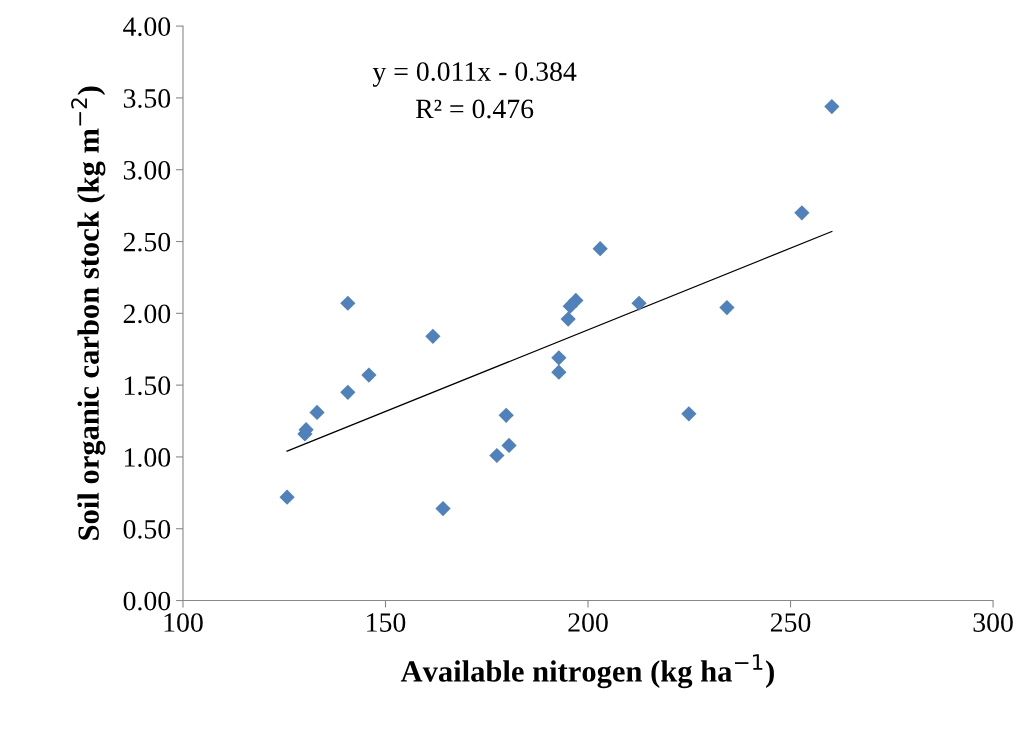  Describe the element at coordinates (790, 622) in the screenshot. I see `x-tick-label: 250` at that location.